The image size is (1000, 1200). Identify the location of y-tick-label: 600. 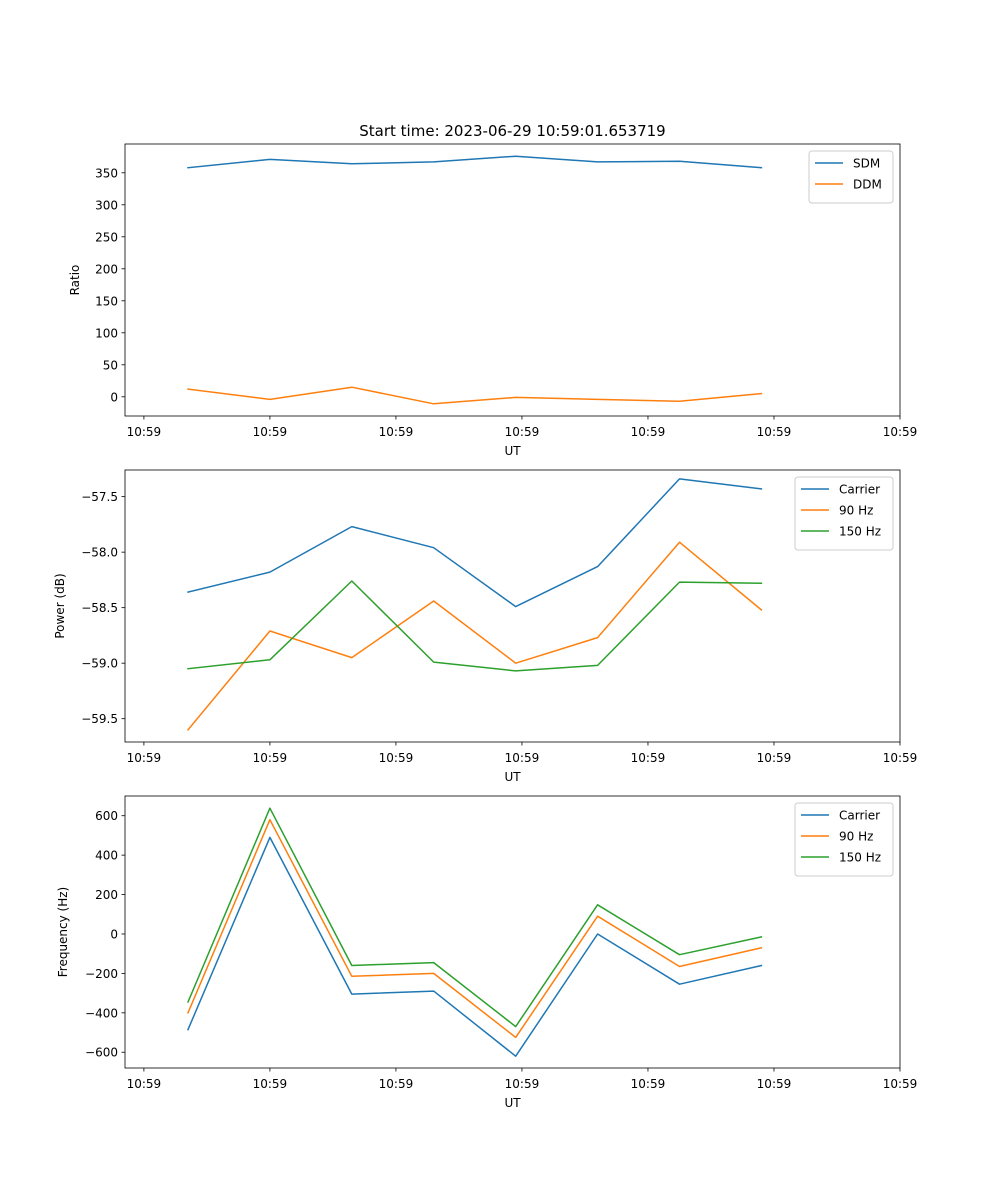
(106, 816).